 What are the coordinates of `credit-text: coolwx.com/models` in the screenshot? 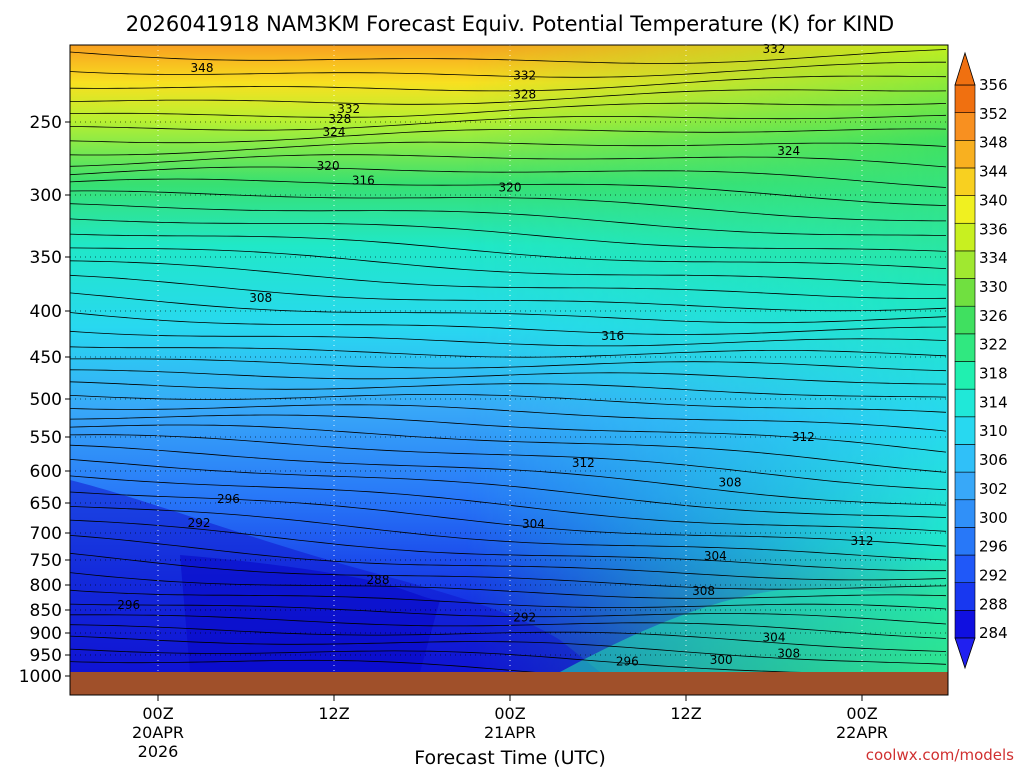 It's located at (940, 755).